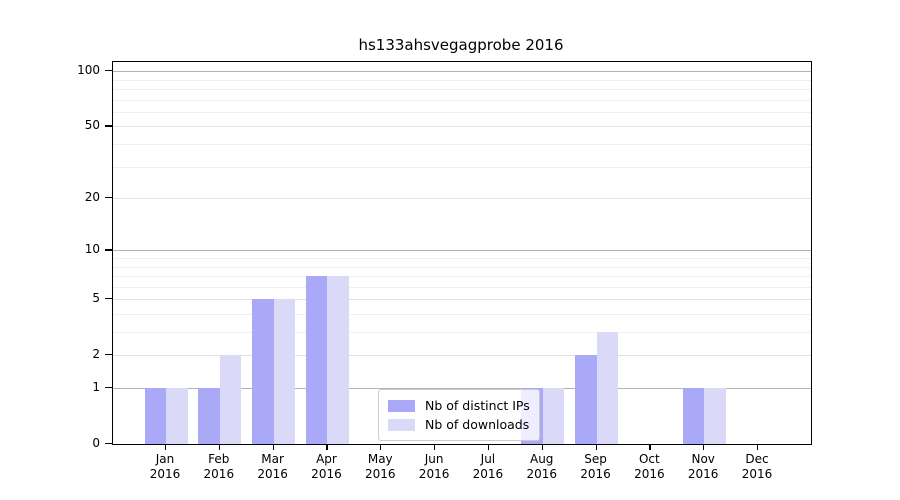 This screenshot has width=900, height=500. I want to click on bar-nb-of-downloads-aug-2016, so click(553, 416).